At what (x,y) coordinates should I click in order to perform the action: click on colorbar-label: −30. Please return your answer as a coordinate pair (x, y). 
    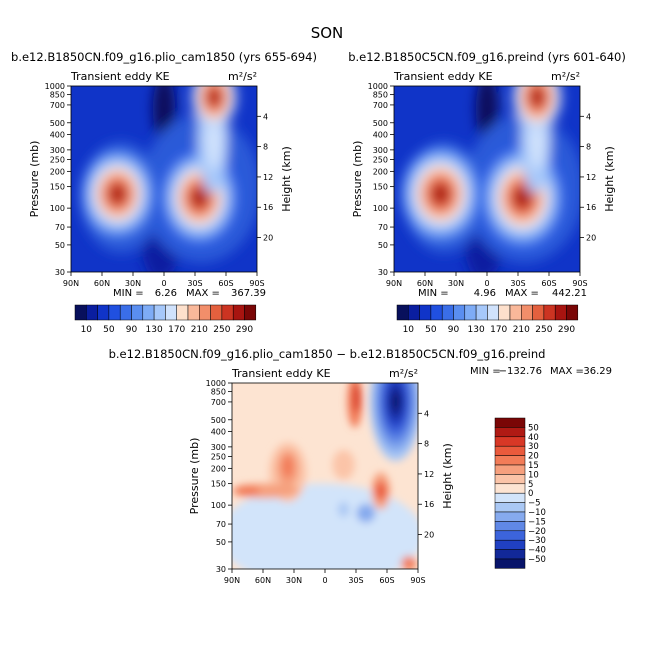
    Looking at the image, I should click on (537, 541).